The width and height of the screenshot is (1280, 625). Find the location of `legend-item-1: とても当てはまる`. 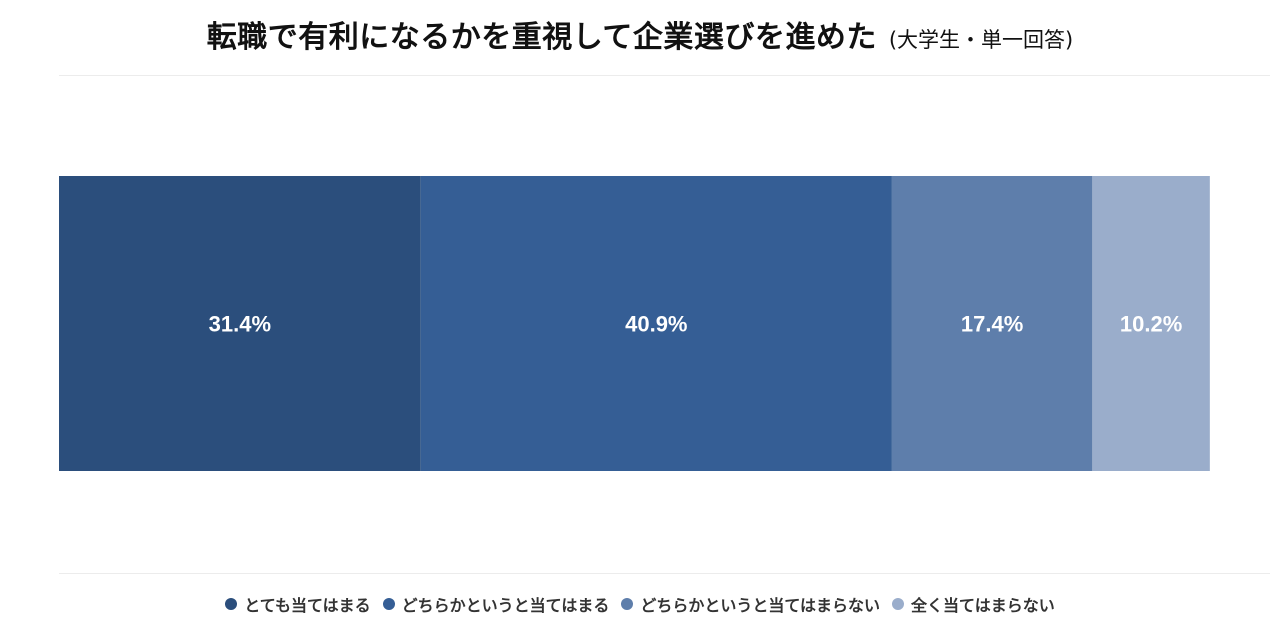

legend-item-1: とても当てはまる is located at coordinates (298, 604).